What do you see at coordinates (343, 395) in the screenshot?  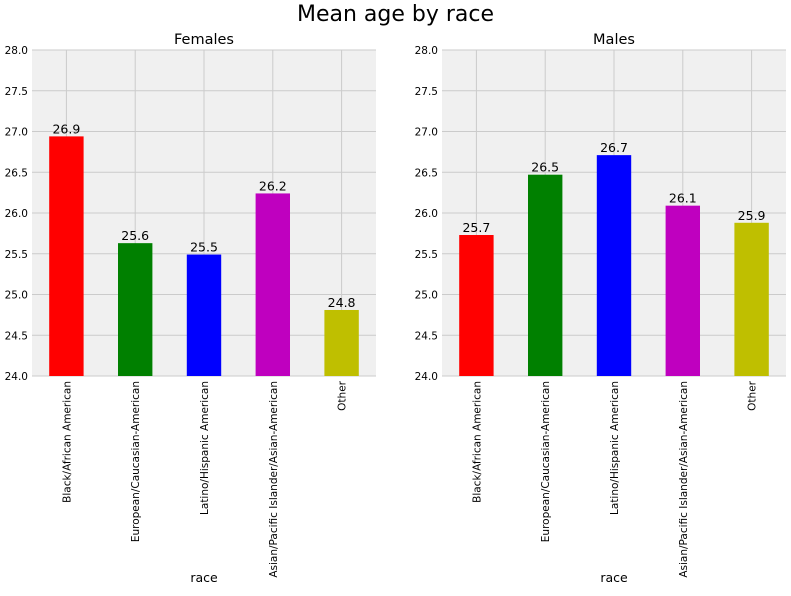 I see `females-category-label: Other` at bounding box center [343, 395].